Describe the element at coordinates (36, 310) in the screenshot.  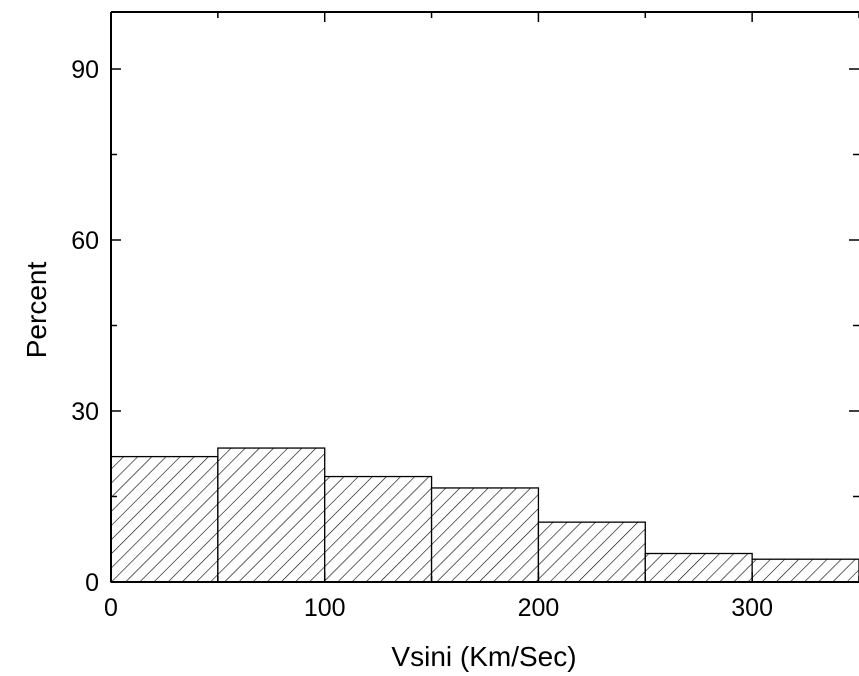
I see `y-axis-title: Percent` at that location.